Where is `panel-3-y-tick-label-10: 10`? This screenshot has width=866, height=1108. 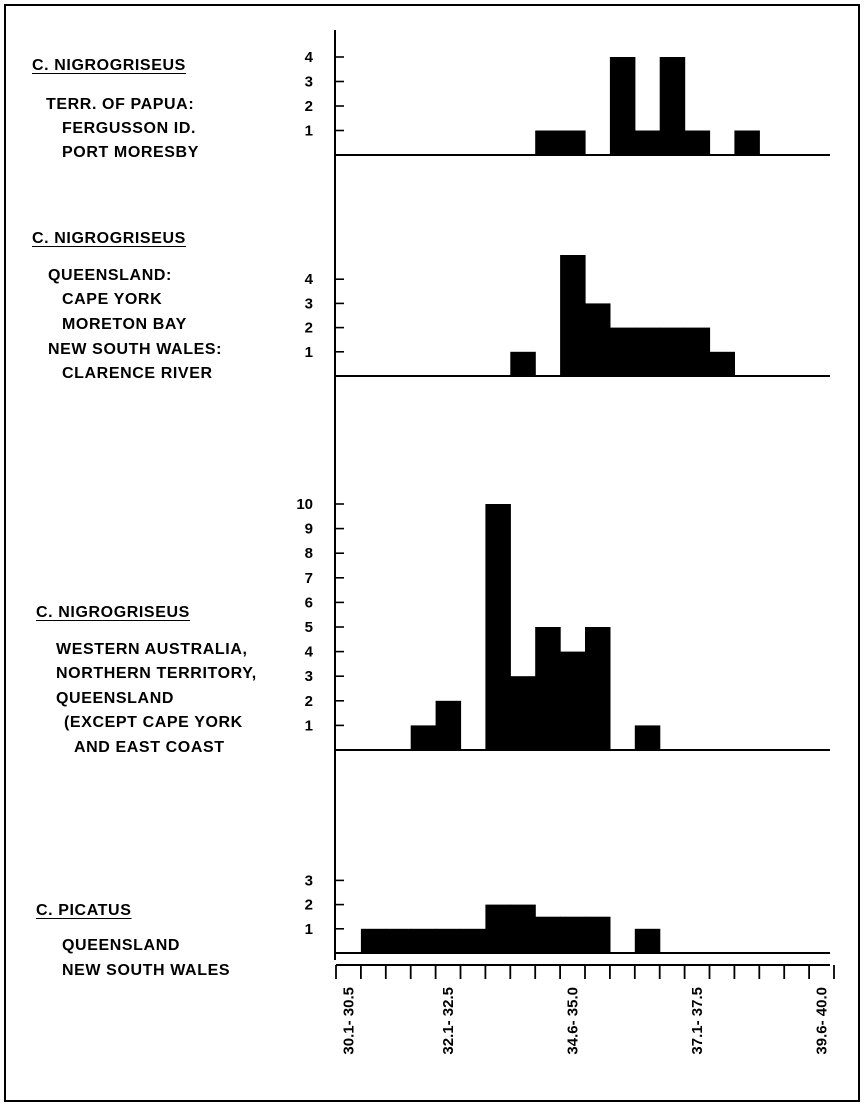
panel-3-y-tick-label-10: 10 is located at coordinates (304, 504).